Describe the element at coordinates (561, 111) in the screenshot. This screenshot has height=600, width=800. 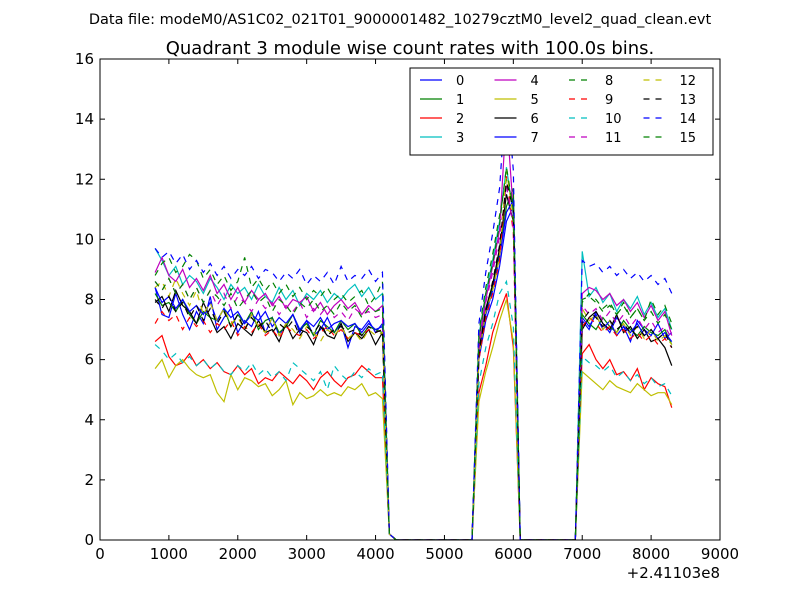
I see `legend-box` at that location.